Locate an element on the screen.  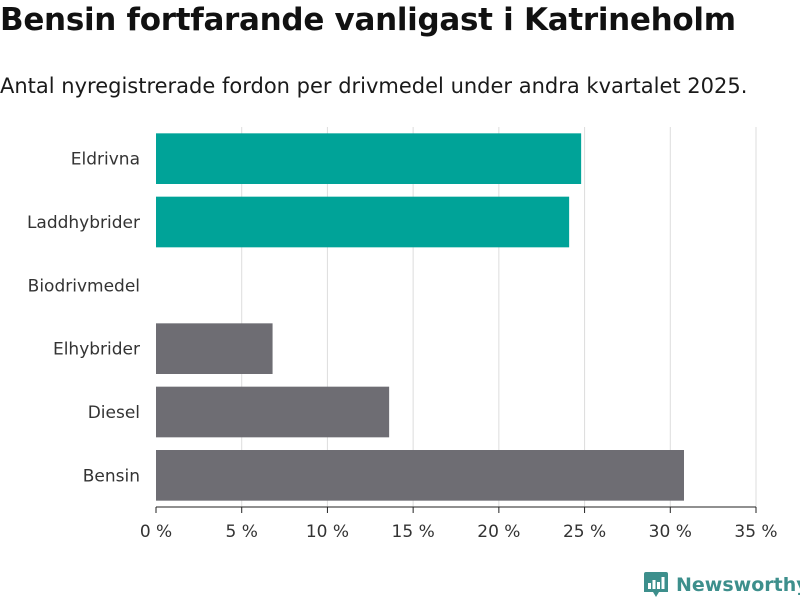
bar-chart-icon is located at coordinates (656, 584).